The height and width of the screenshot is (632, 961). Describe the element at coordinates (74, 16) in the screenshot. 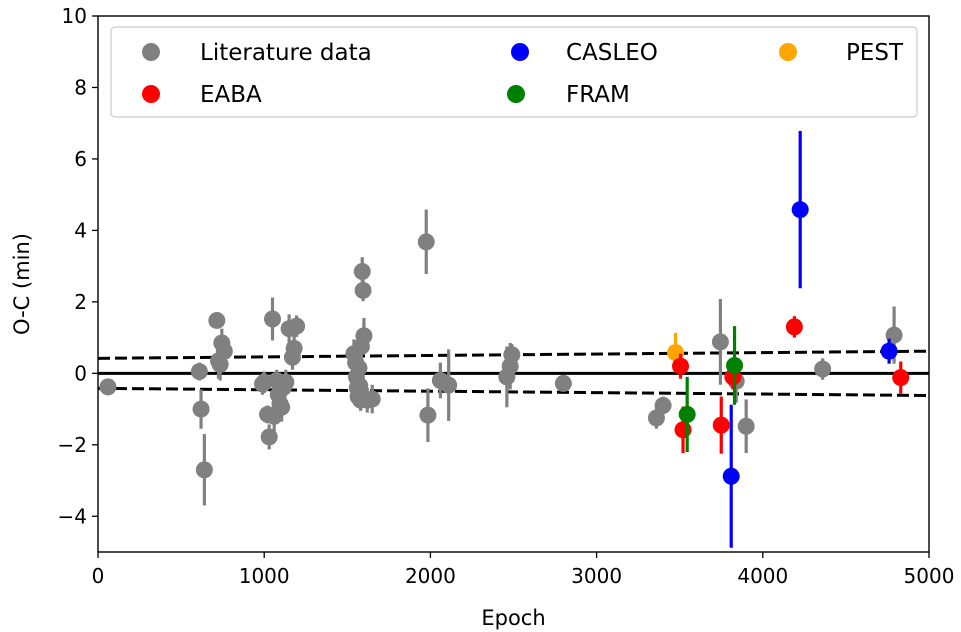

I see `y-tick-label: 10` at that location.